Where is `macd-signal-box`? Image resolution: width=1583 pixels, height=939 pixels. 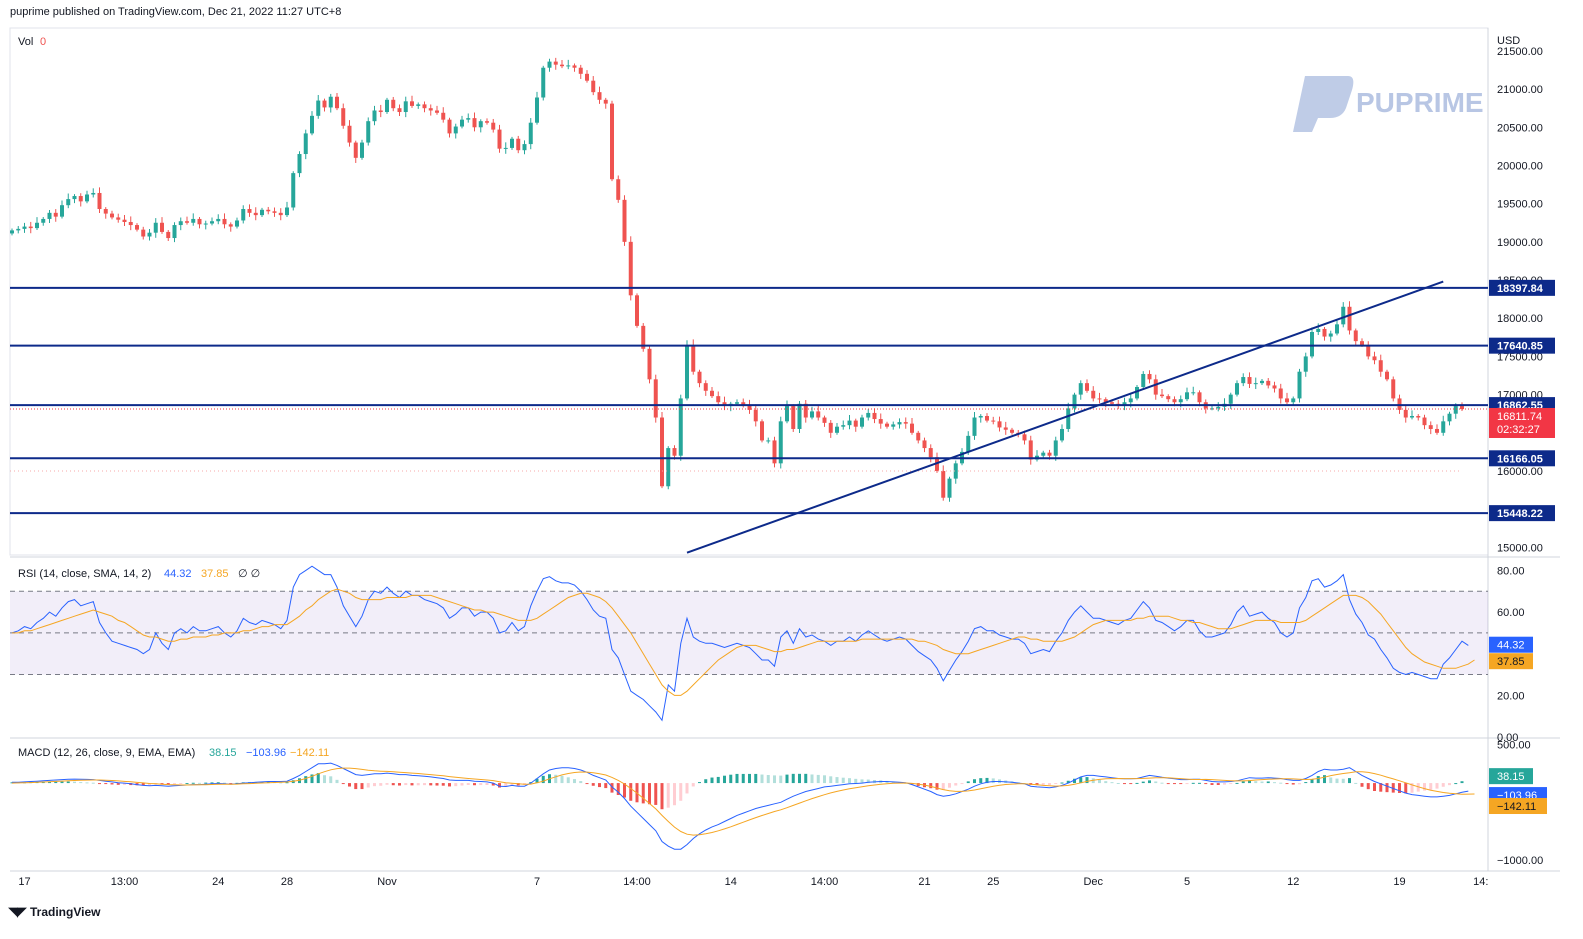 macd-signal-box is located at coordinates (1518, 806).